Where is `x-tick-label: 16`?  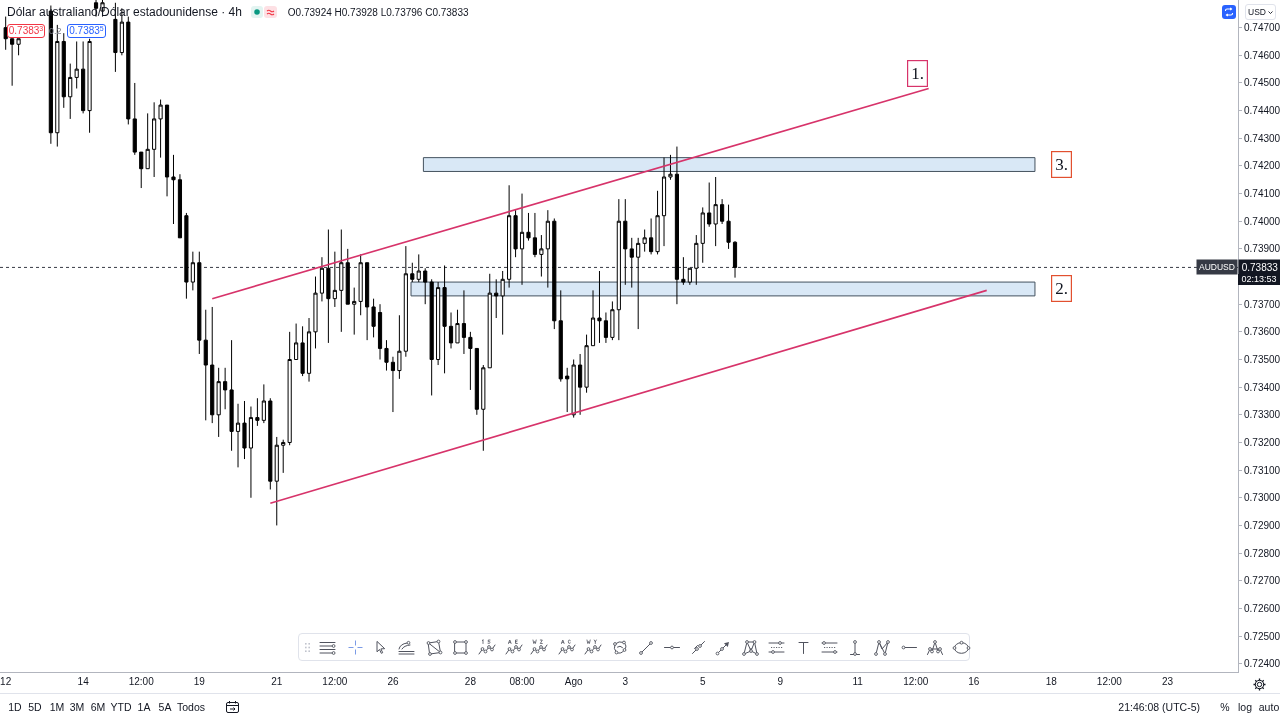
x-tick-label: 16 is located at coordinates (974, 681).